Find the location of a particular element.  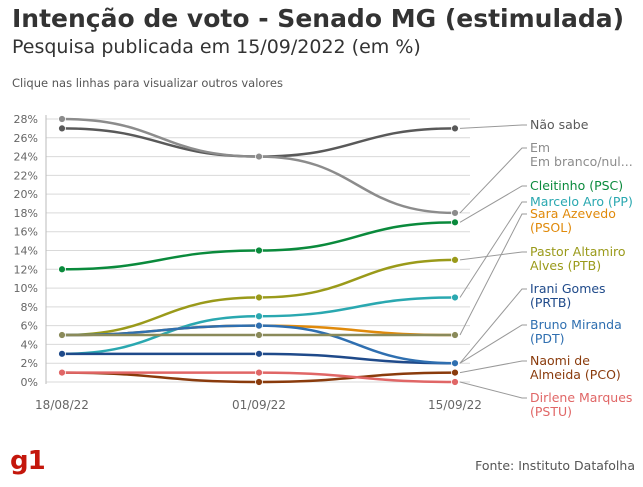

y-tick-label: 26% is located at coordinates (26, 138).